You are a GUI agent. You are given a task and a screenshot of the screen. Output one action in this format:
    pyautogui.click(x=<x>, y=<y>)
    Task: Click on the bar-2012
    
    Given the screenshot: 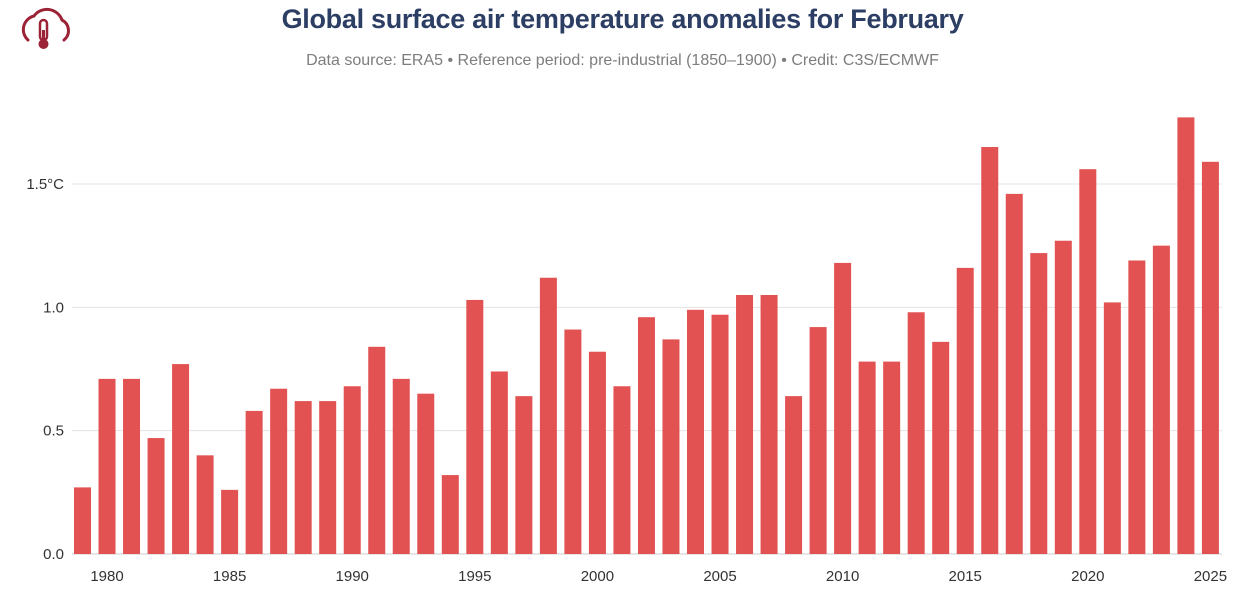 What is the action you would take?
    pyautogui.click(x=892, y=457)
    